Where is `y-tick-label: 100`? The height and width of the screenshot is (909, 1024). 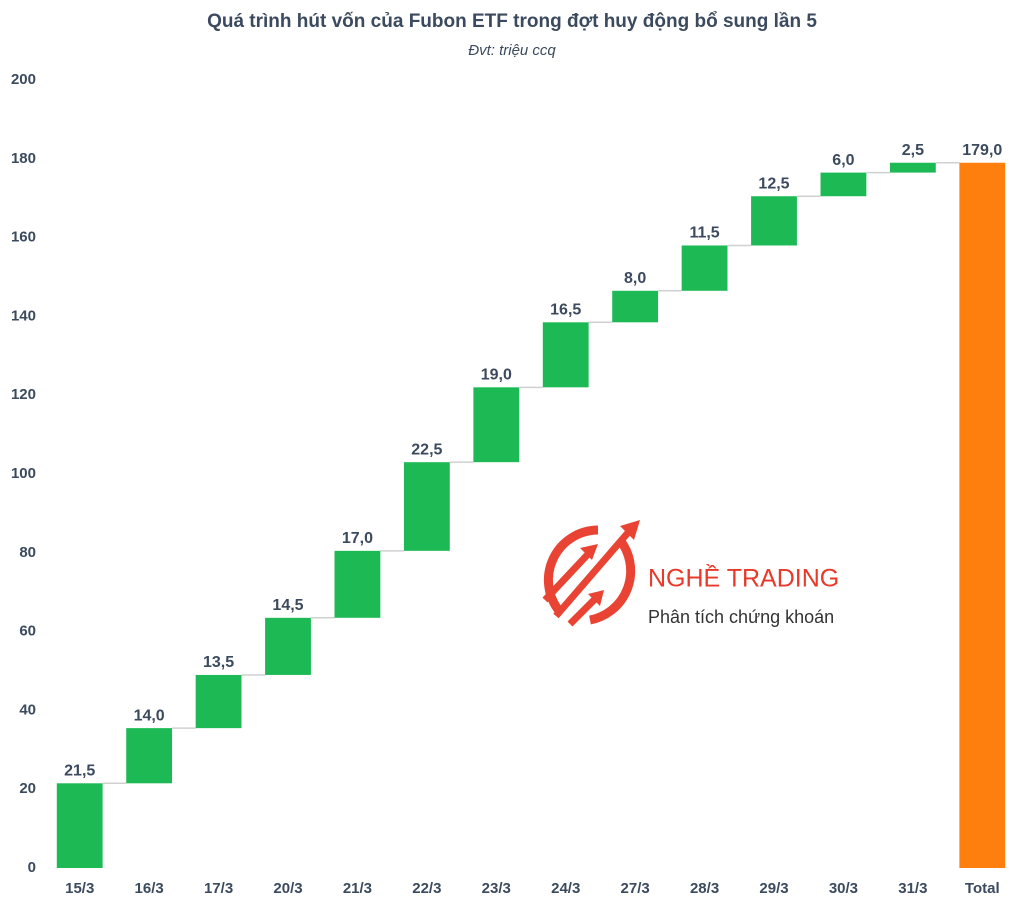 y-tick-label: 100 is located at coordinates (23, 473).